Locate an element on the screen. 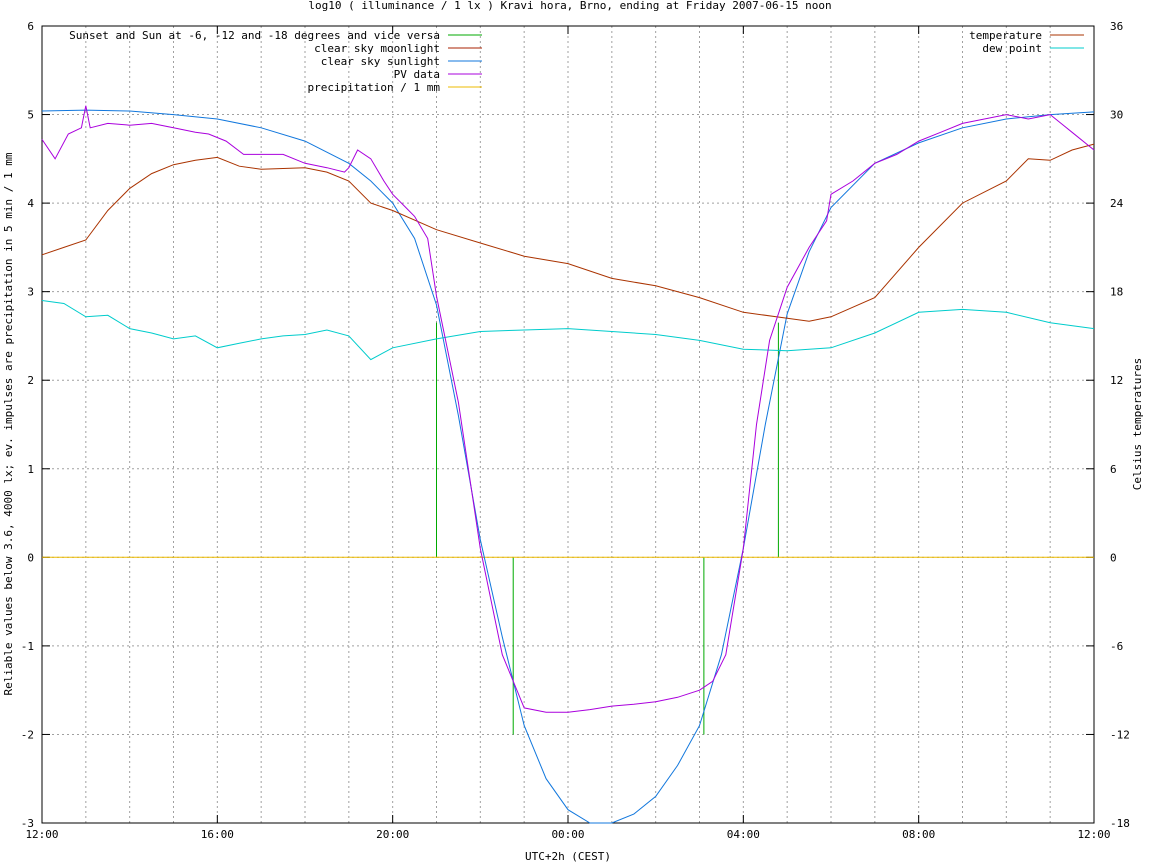  y2-tick-label: 30 is located at coordinates (1116, 115).